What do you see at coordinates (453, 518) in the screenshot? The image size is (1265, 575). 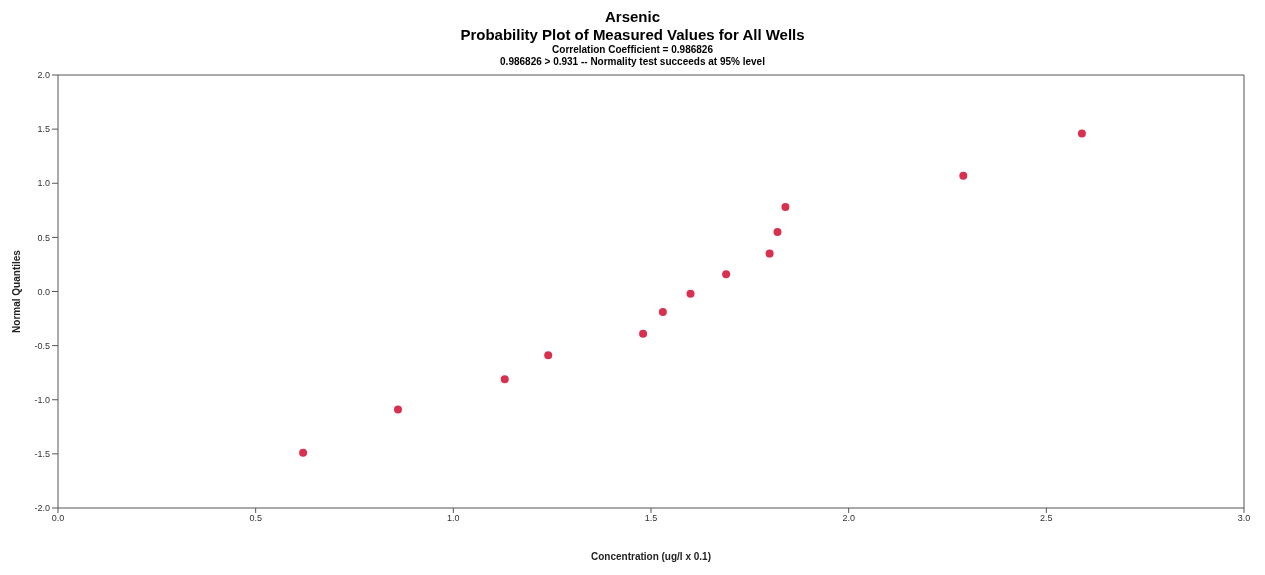 I see `x-tick-label: 1.0` at bounding box center [453, 518].